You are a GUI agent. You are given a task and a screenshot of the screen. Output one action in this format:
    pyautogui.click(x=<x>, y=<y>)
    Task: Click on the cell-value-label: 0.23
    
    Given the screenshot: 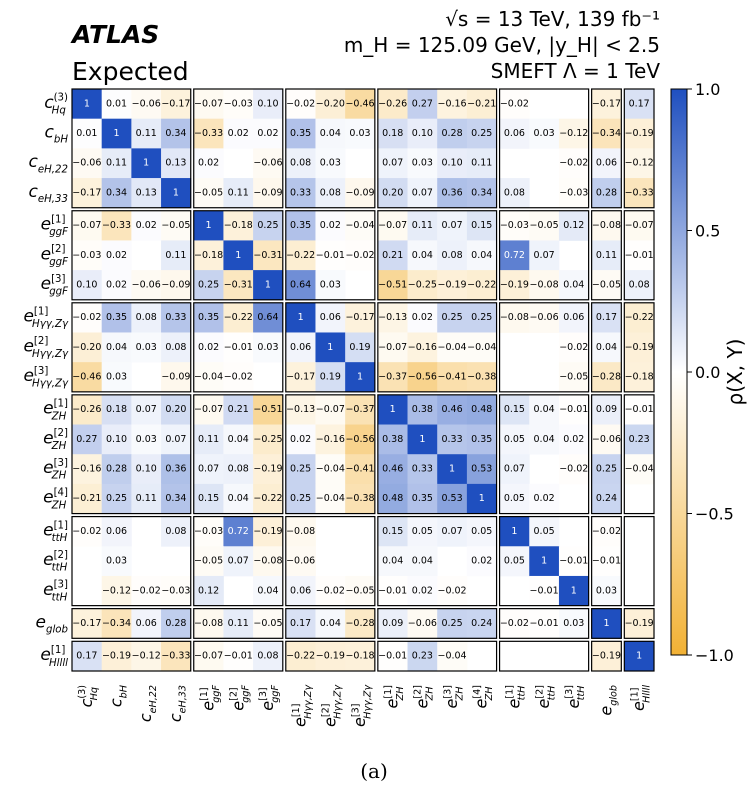 What is the action you would take?
    pyautogui.click(x=639, y=439)
    